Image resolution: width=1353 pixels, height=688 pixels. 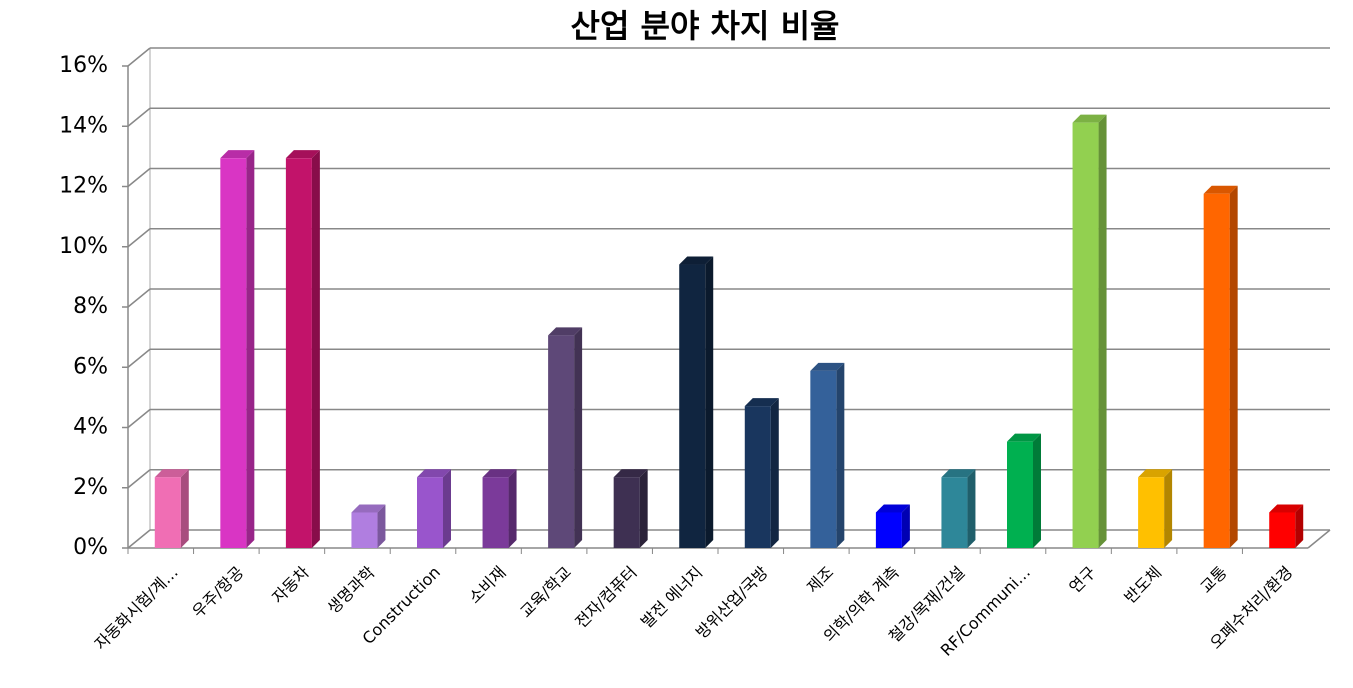 I want to click on x-tick-label: 소비재, so click(x=487, y=585).